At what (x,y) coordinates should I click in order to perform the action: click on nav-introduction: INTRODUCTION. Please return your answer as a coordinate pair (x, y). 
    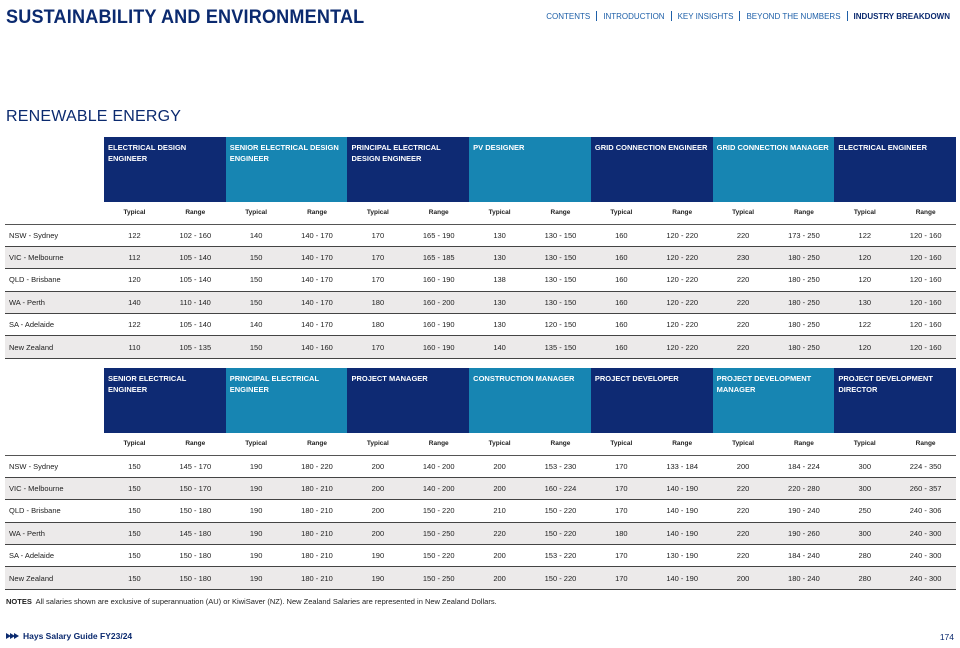
    Looking at the image, I should click on (634, 16).